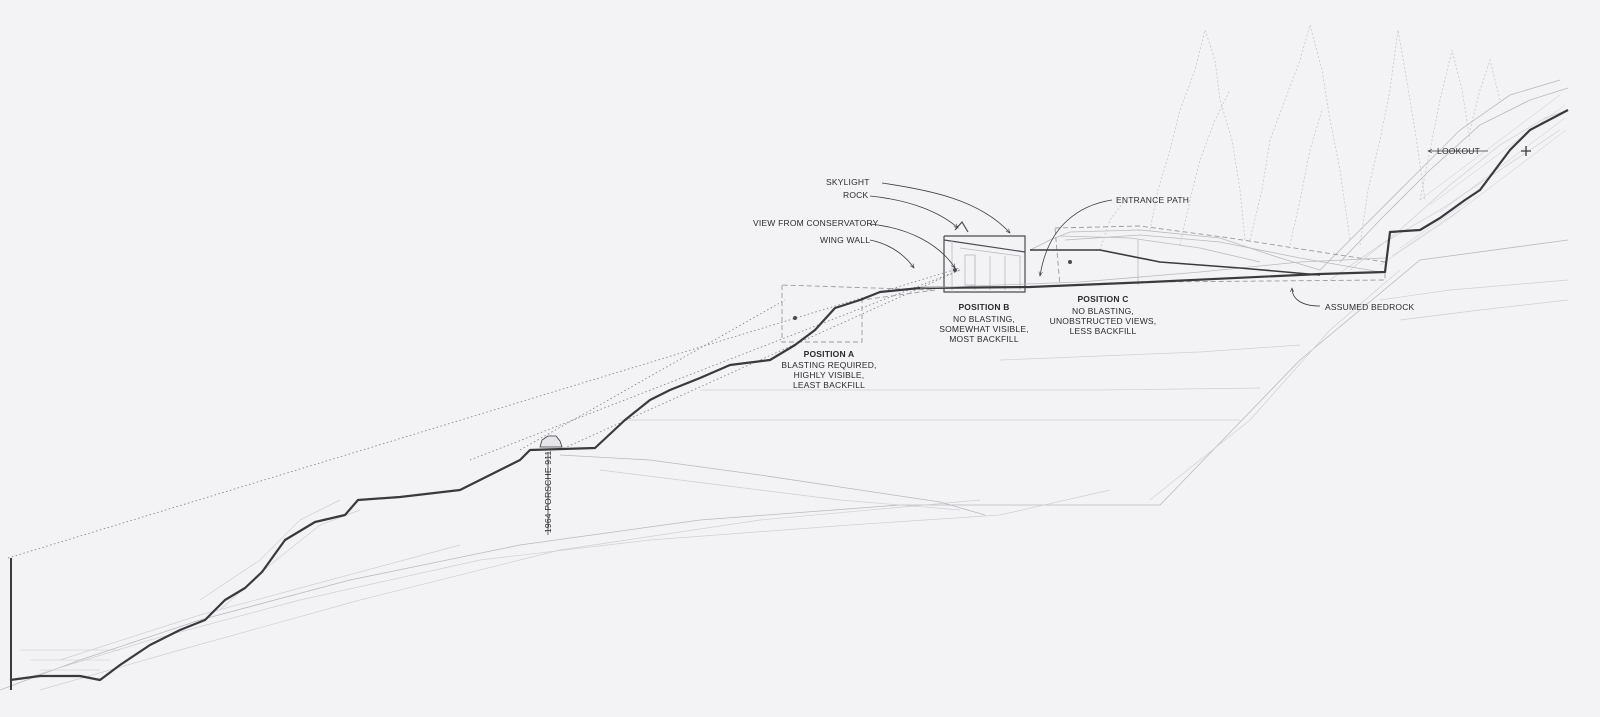 This screenshot has height=717, width=1600. Describe the element at coordinates (1102, 299) in the screenshot. I see `position-c-title: POSITION C` at that location.